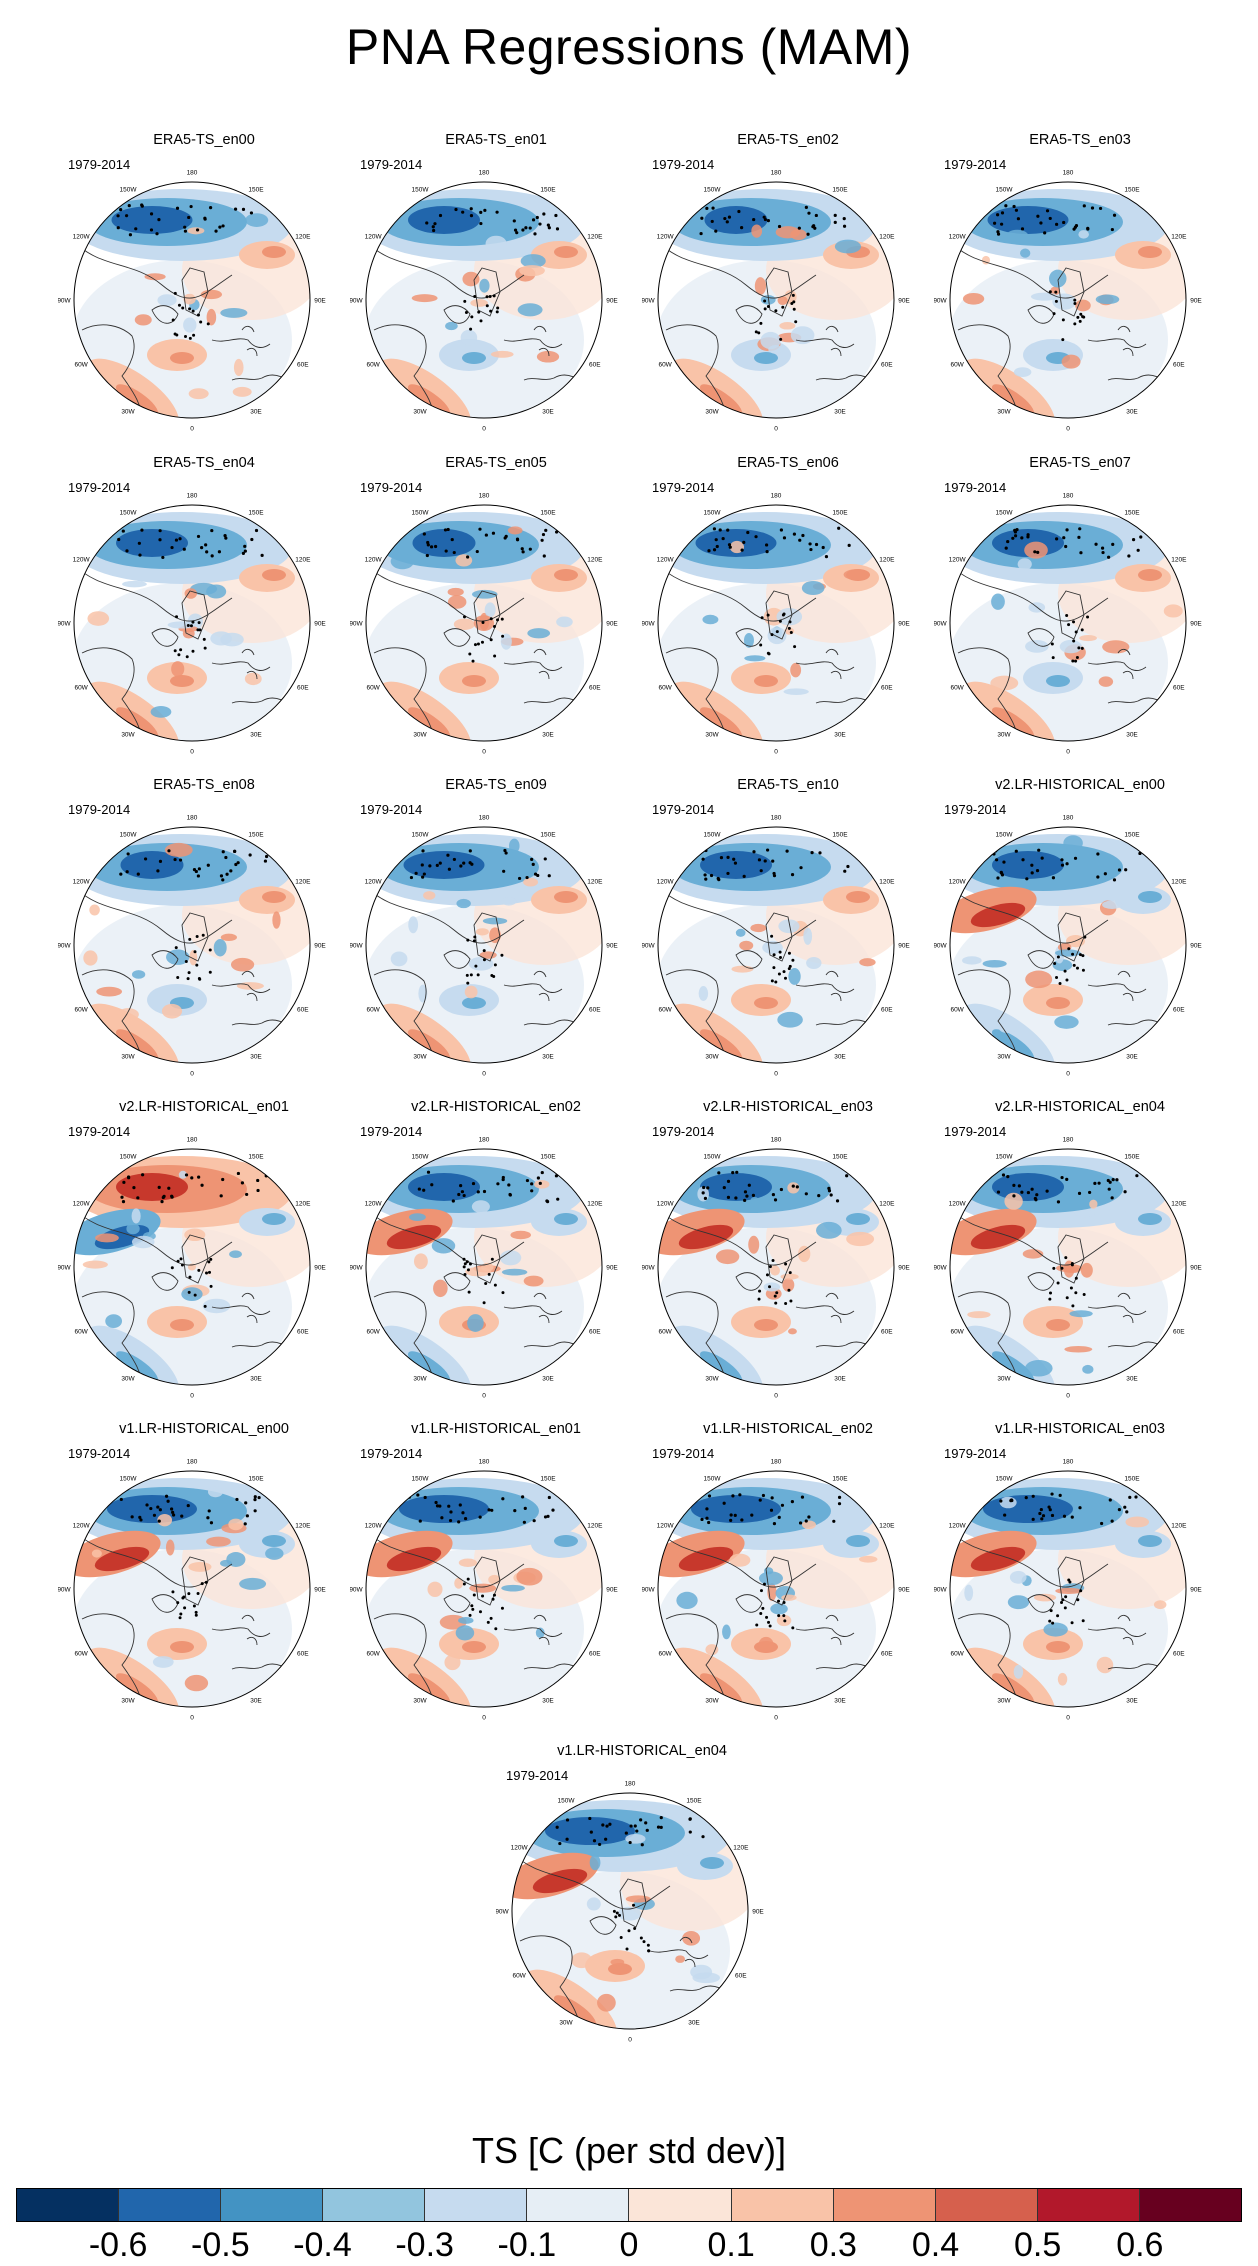 Image resolution: width=1258 pixels, height=2266 pixels. Describe the element at coordinates (322, 2245) in the screenshot. I see `colorbar-label: -0.4` at that location.